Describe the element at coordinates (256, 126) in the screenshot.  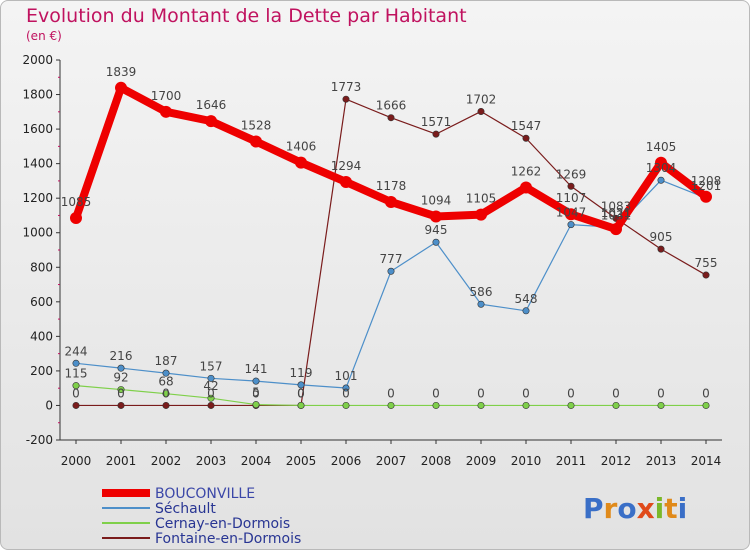
I see `data-label: 1528` at that location.